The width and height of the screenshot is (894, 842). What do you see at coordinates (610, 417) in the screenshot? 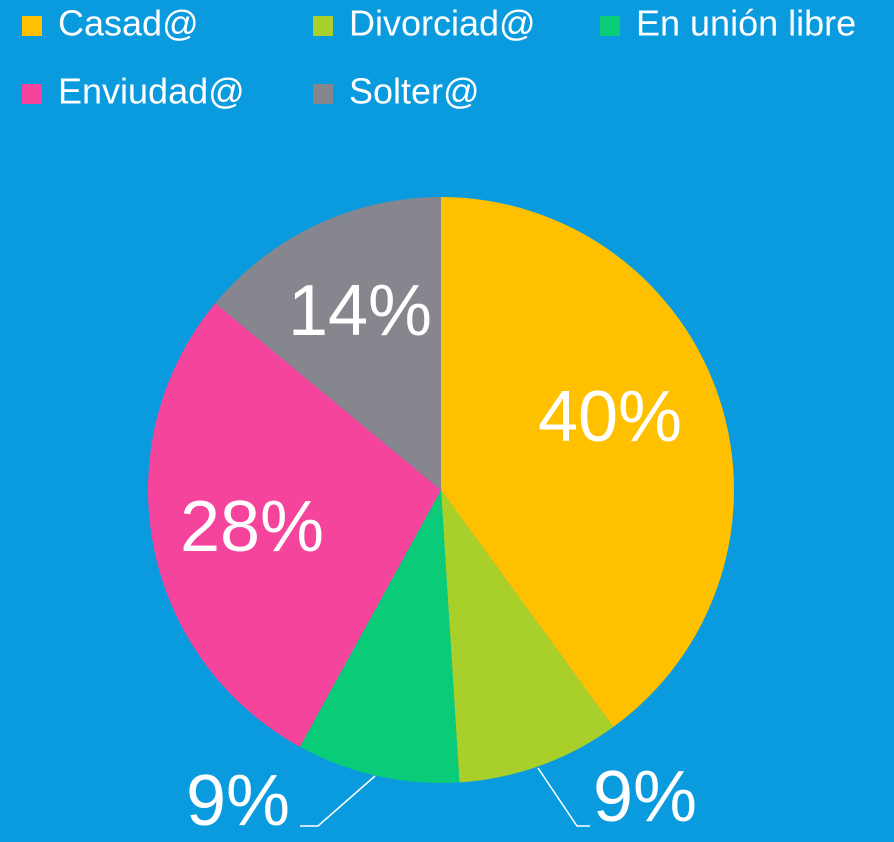
I see `data-label: 40%` at bounding box center [610, 417].